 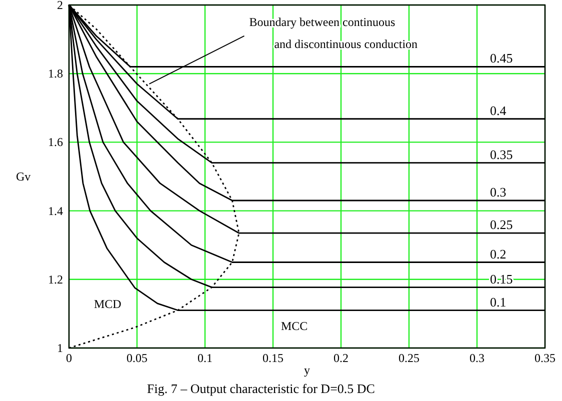 What do you see at coordinates (341, 358) in the screenshot?
I see `x-tick-label: 0.2` at bounding box center [341, 358].